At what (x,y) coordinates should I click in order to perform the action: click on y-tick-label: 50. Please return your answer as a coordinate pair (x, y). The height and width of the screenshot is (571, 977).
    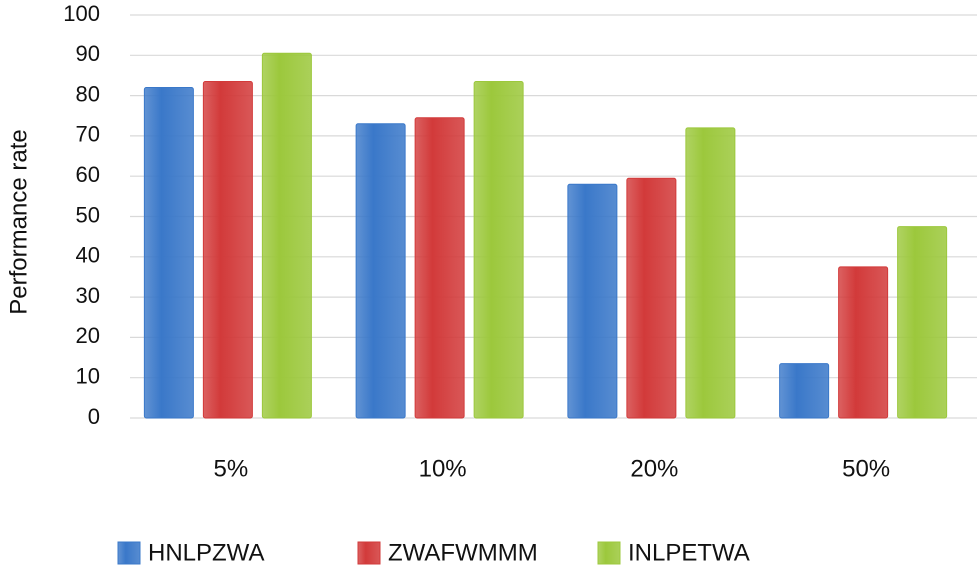
    Looking at the image, I should click on (88, 214).